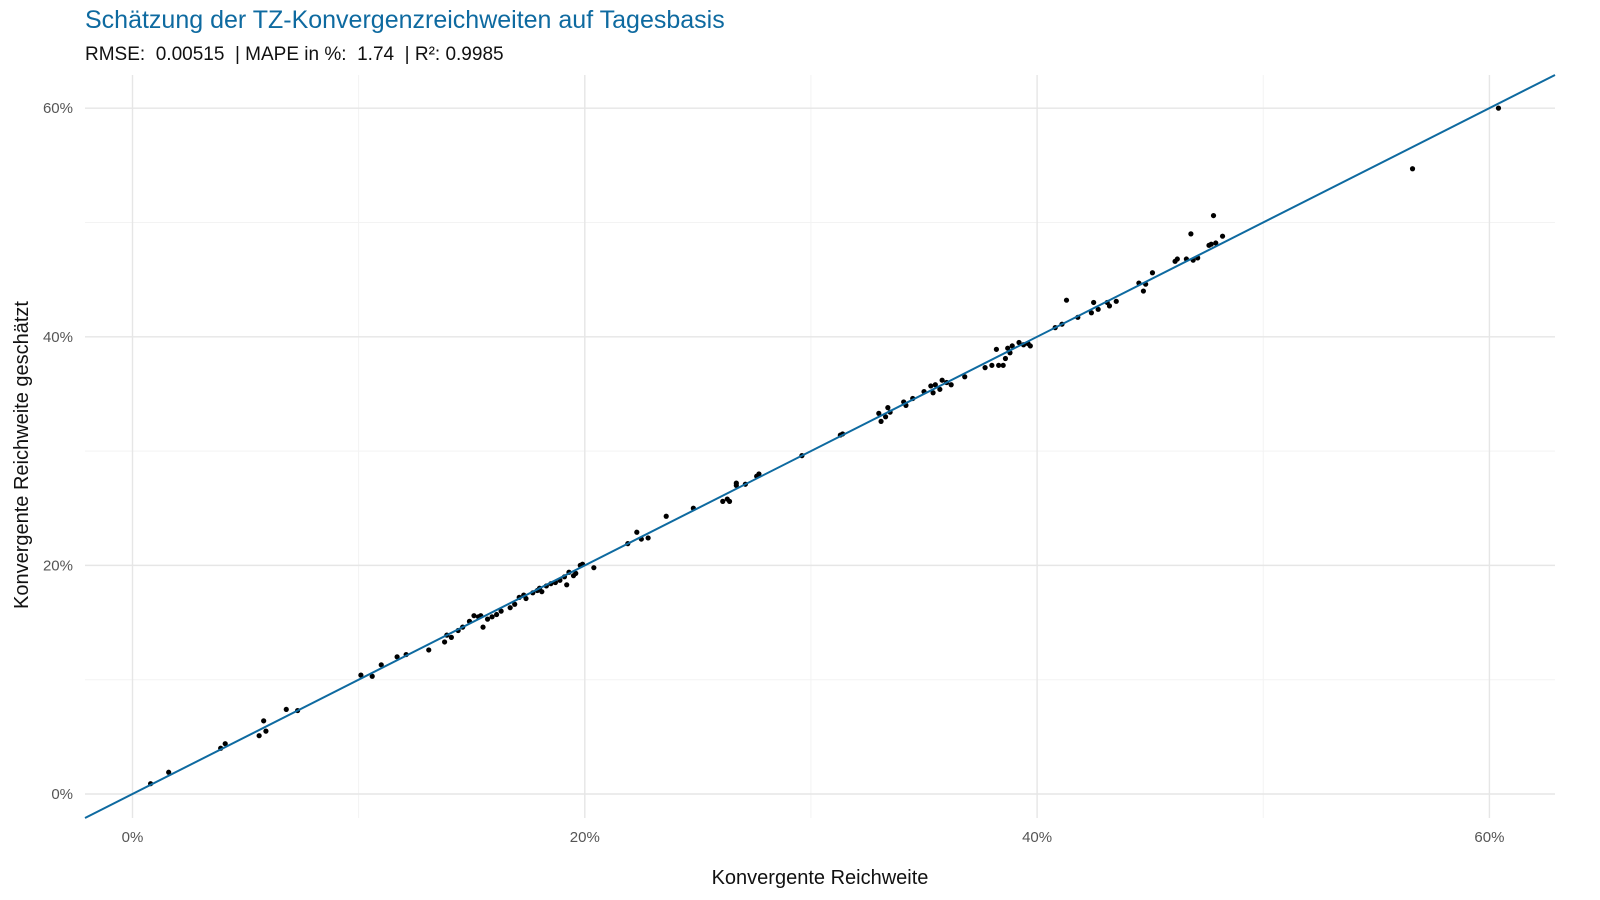 Image resolution: width=1600 pixels, height=900 pixels. What do you see at coordinates (133, 837) in the screenshot?
I see `x-tick-label: 0%` at bounding box center [133, 837].